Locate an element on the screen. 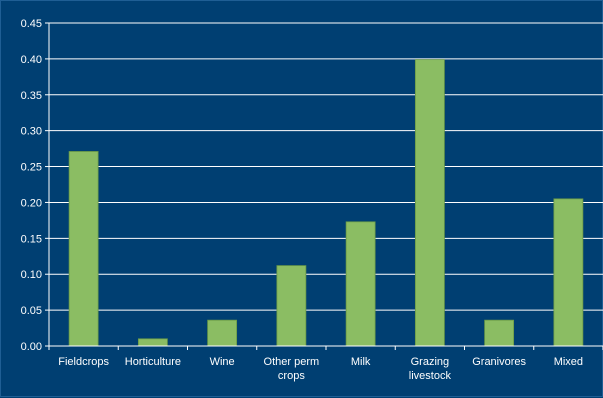 The height and width of the screenshot is (398, 603). y-tick-label: 0.25 is located at coordinates (31, 168).